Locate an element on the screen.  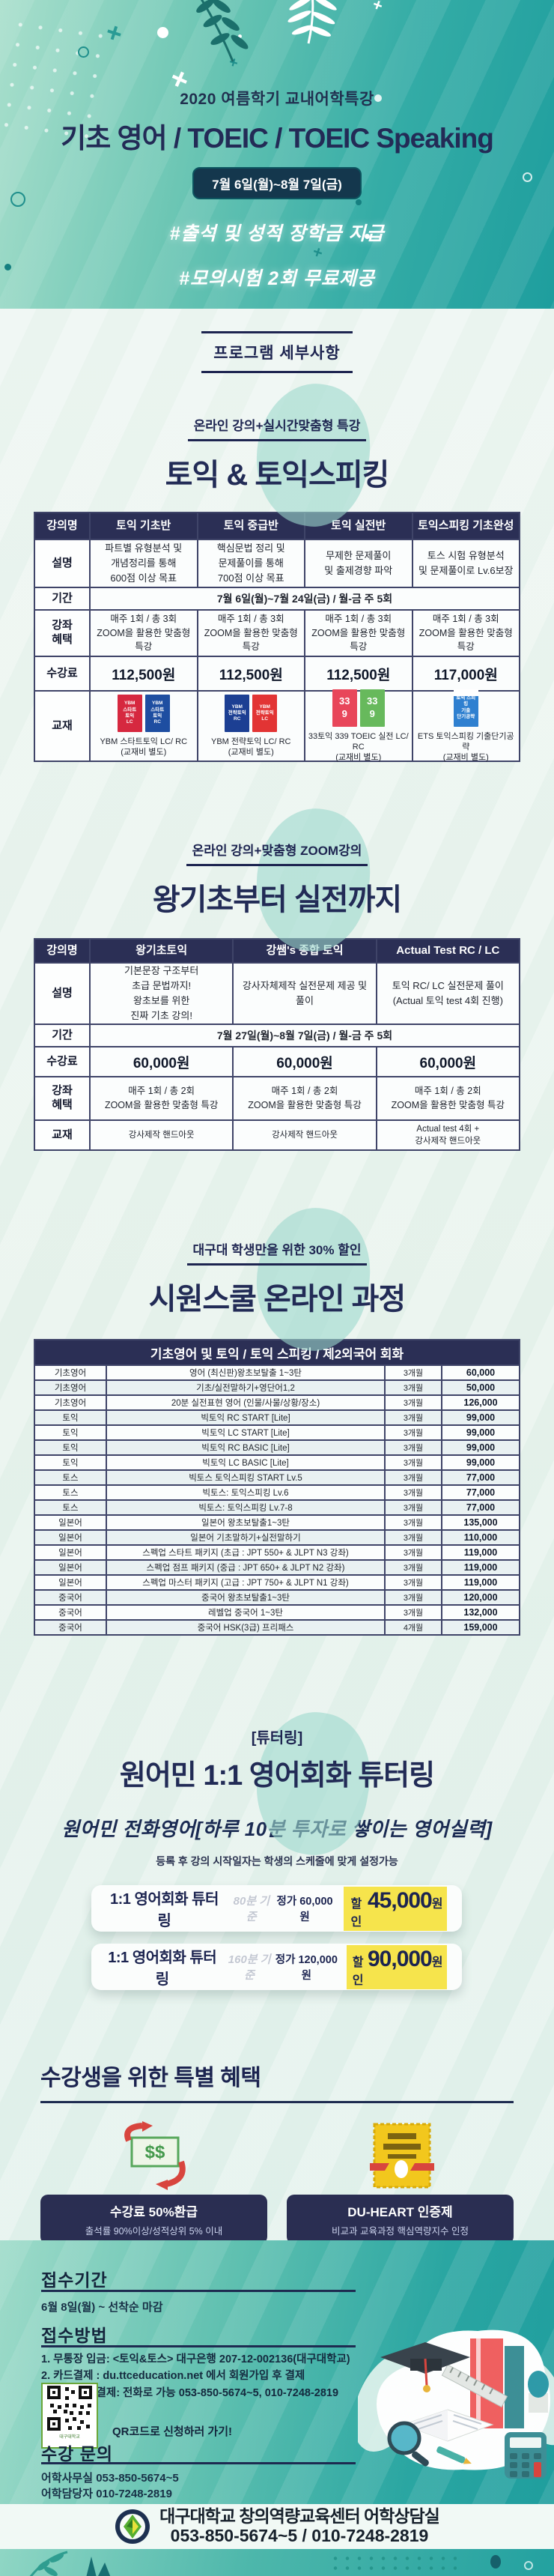
hero-subtitle: 2020 여름학기 교내어학특강 is located at coordinates (277, 99).